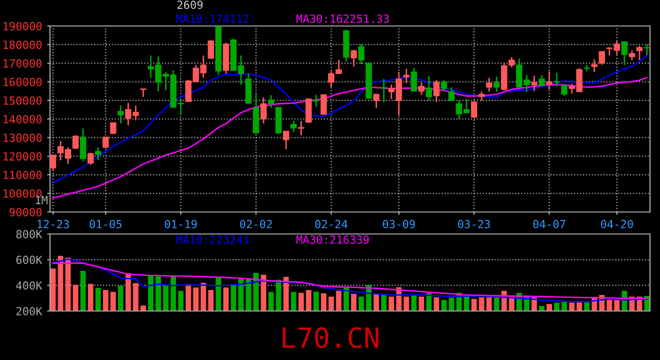 Image resolution: width=660 pixels, height=360 pixels. I want to click on x-tick-label: 03-23, so click(474, 224).